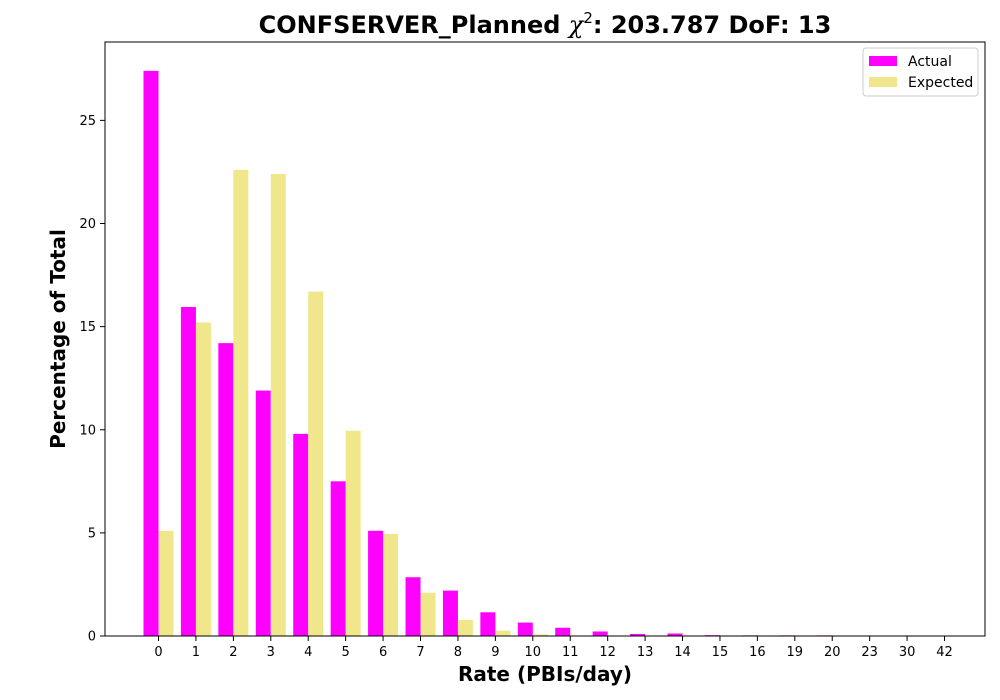 The height and width of the screenshot is (700, 1000). What do you see at coordinates (795, 652) in the screenshot?
I see `x-tick-label: 19` at bounding box center [795, 652].